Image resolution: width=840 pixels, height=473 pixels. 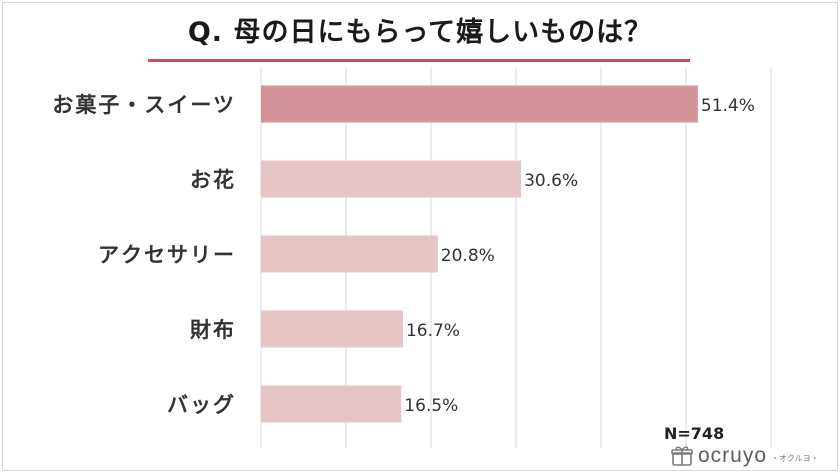 What do you see at coordinates (420, 32) in the screenshot?
I see `chart-title: Q. 母の日にもらって嬉しいものは？` at bounding box center [420, 32].